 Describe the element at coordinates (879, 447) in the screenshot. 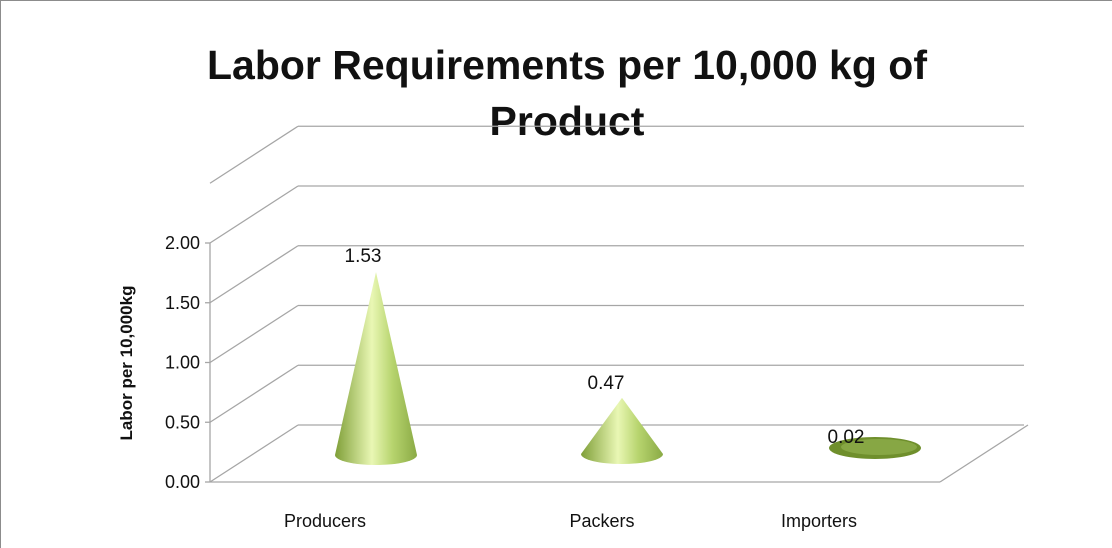

I see `cone-highlight` at that location.